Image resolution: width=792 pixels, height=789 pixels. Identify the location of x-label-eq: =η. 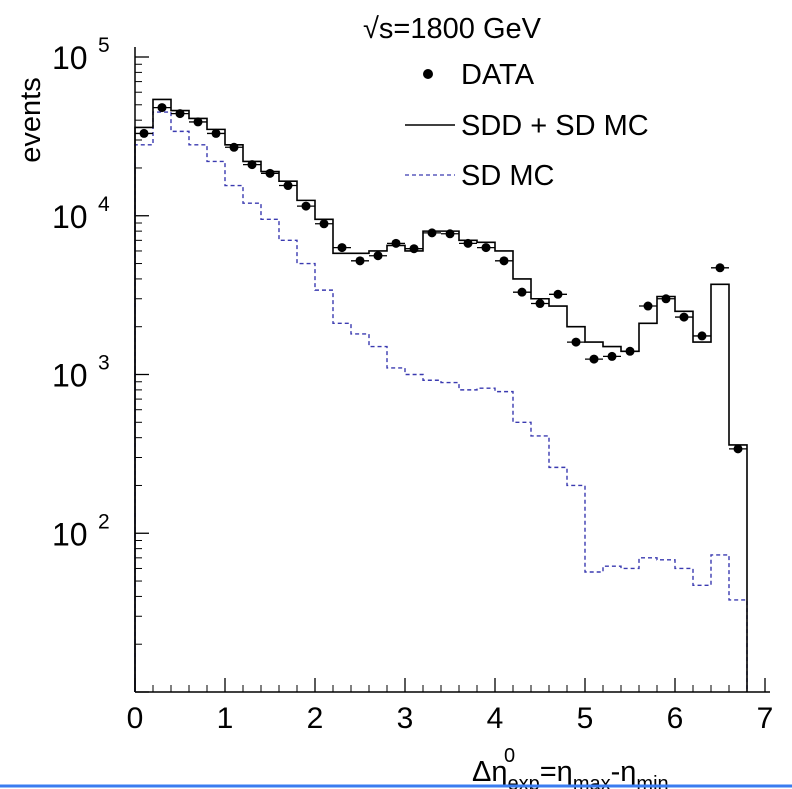
(556, 772).